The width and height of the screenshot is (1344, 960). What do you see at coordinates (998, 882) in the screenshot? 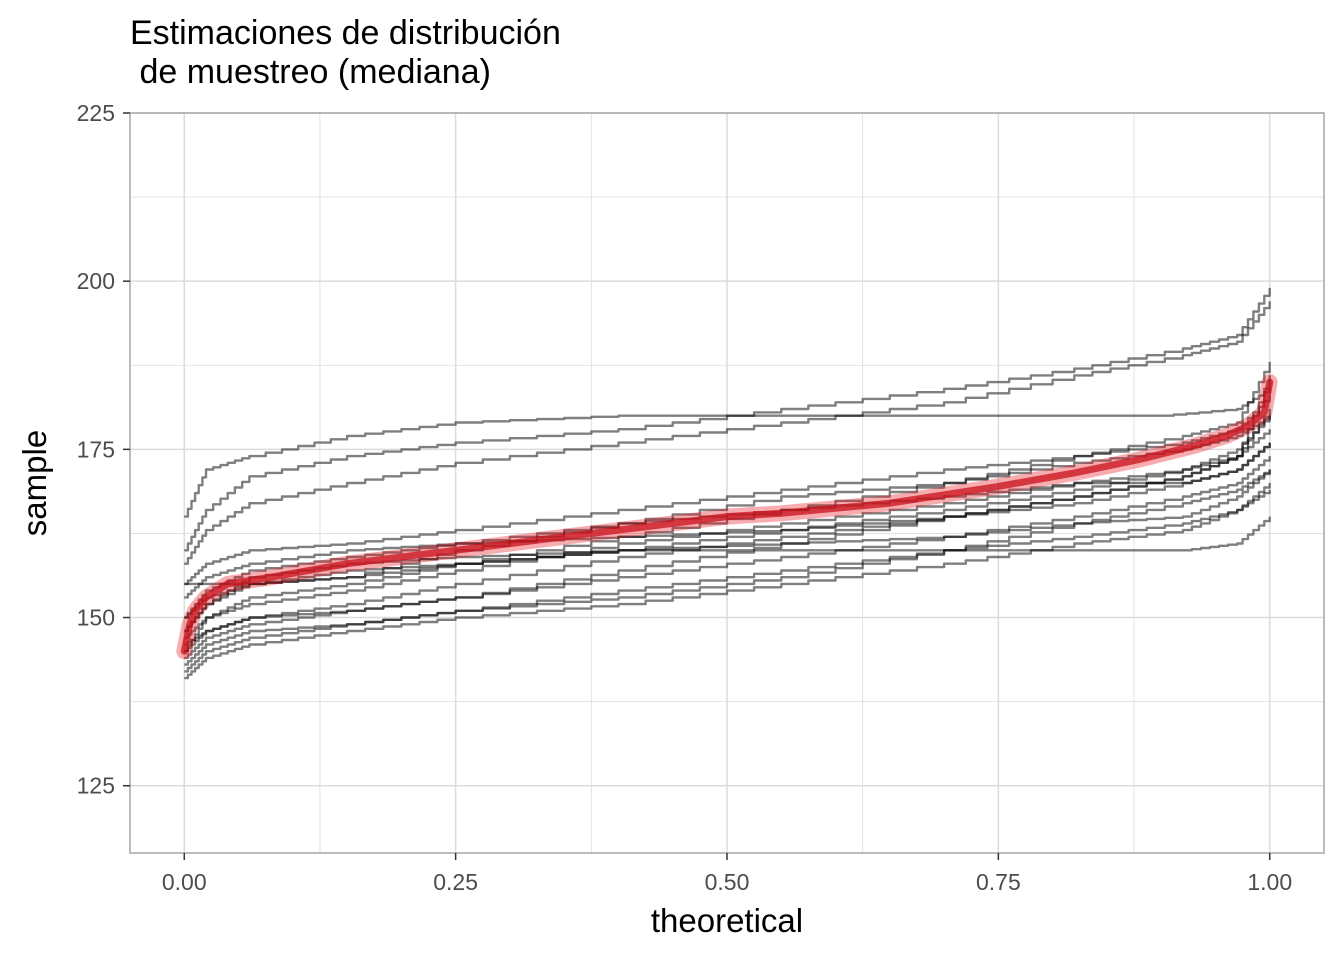
I see `x-tick-label: 0.75` at bounding box center [998, 882].